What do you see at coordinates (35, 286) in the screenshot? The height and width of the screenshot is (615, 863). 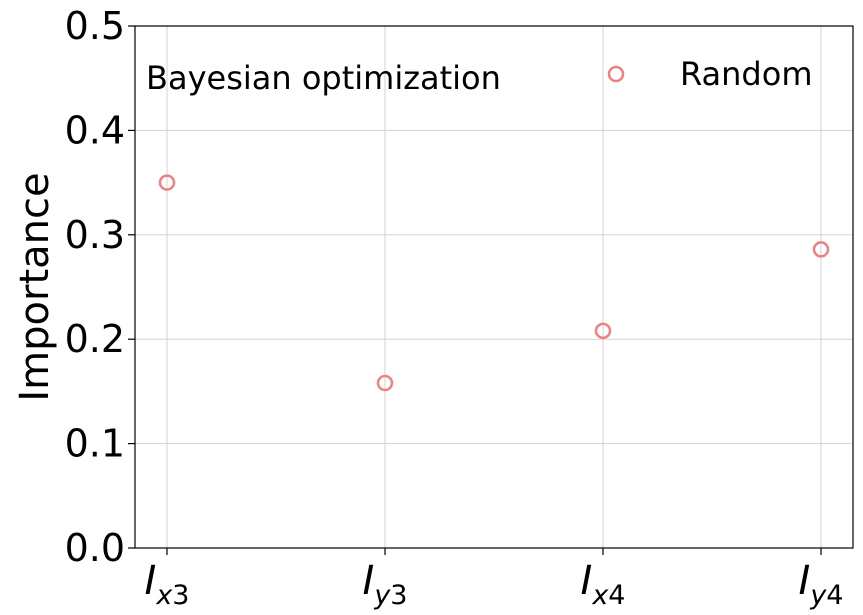 I see `y-axis-label: Importance` at bounding box center [35, 286].